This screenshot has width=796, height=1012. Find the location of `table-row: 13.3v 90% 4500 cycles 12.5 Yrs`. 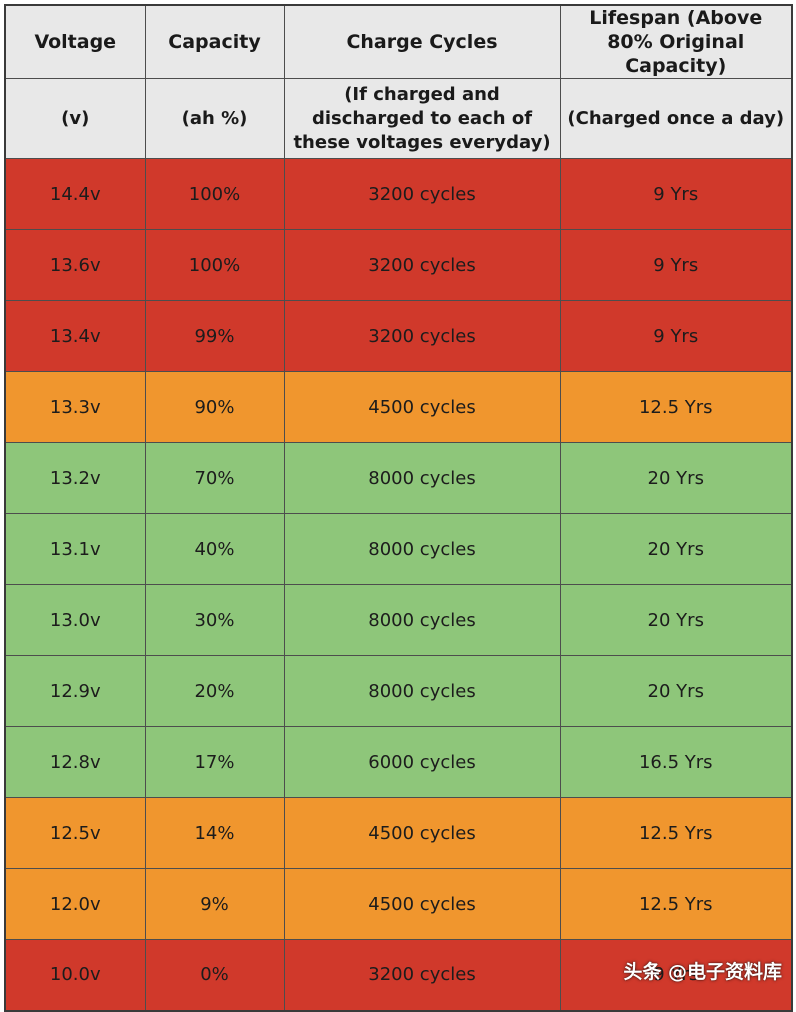

table-row: 13.3v 90% 4500 cycles 12.5 Yrs is located at coordinates (398, 407).